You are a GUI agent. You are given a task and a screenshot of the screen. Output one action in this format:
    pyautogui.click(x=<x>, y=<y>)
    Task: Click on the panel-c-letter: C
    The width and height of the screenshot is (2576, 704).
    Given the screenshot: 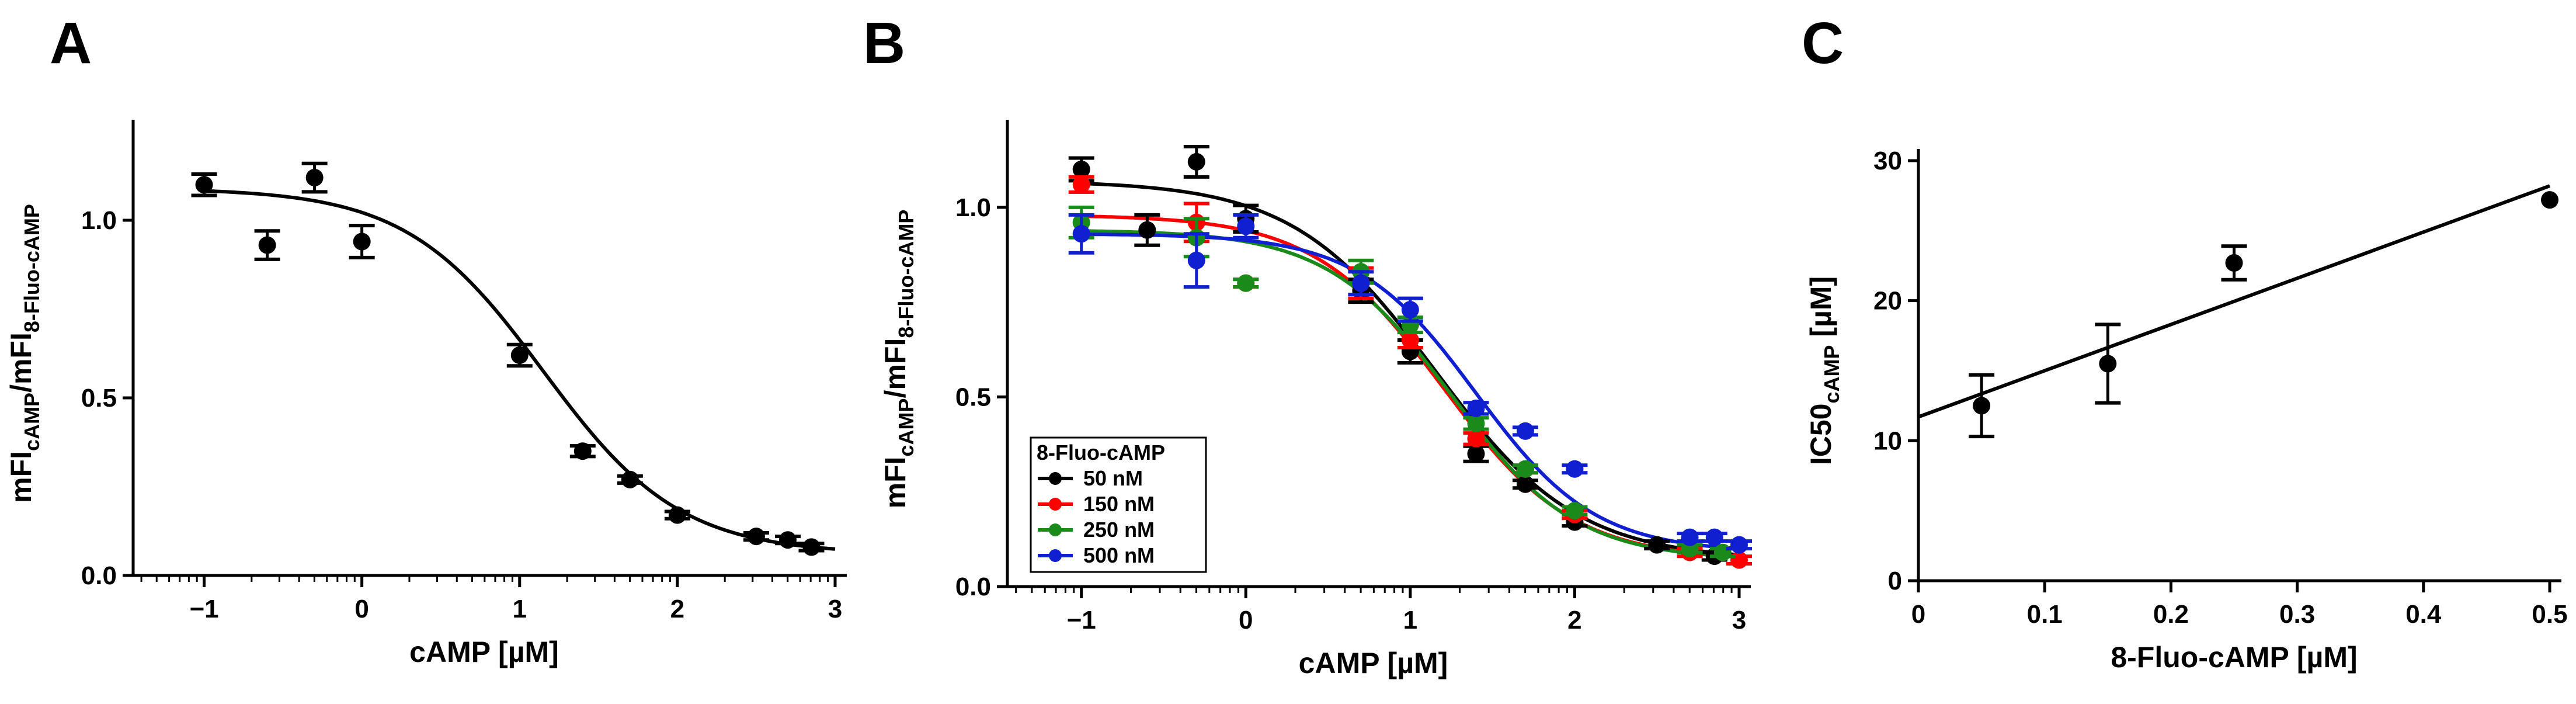 What is the action you would take?
    pyautogui.click(x=1823, y=44)
    